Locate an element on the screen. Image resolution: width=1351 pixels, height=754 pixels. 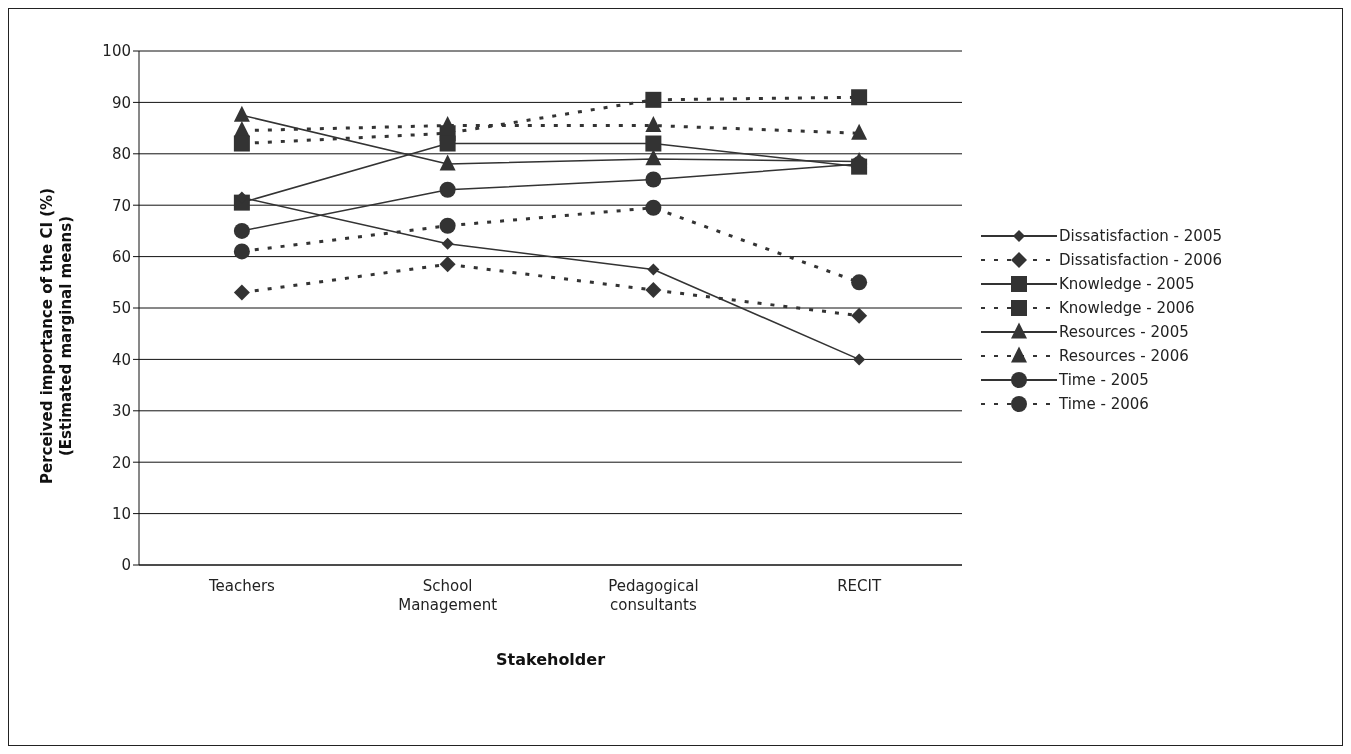
x-tick-label: Pedagogical consultants is located at coordinates (653, 595).